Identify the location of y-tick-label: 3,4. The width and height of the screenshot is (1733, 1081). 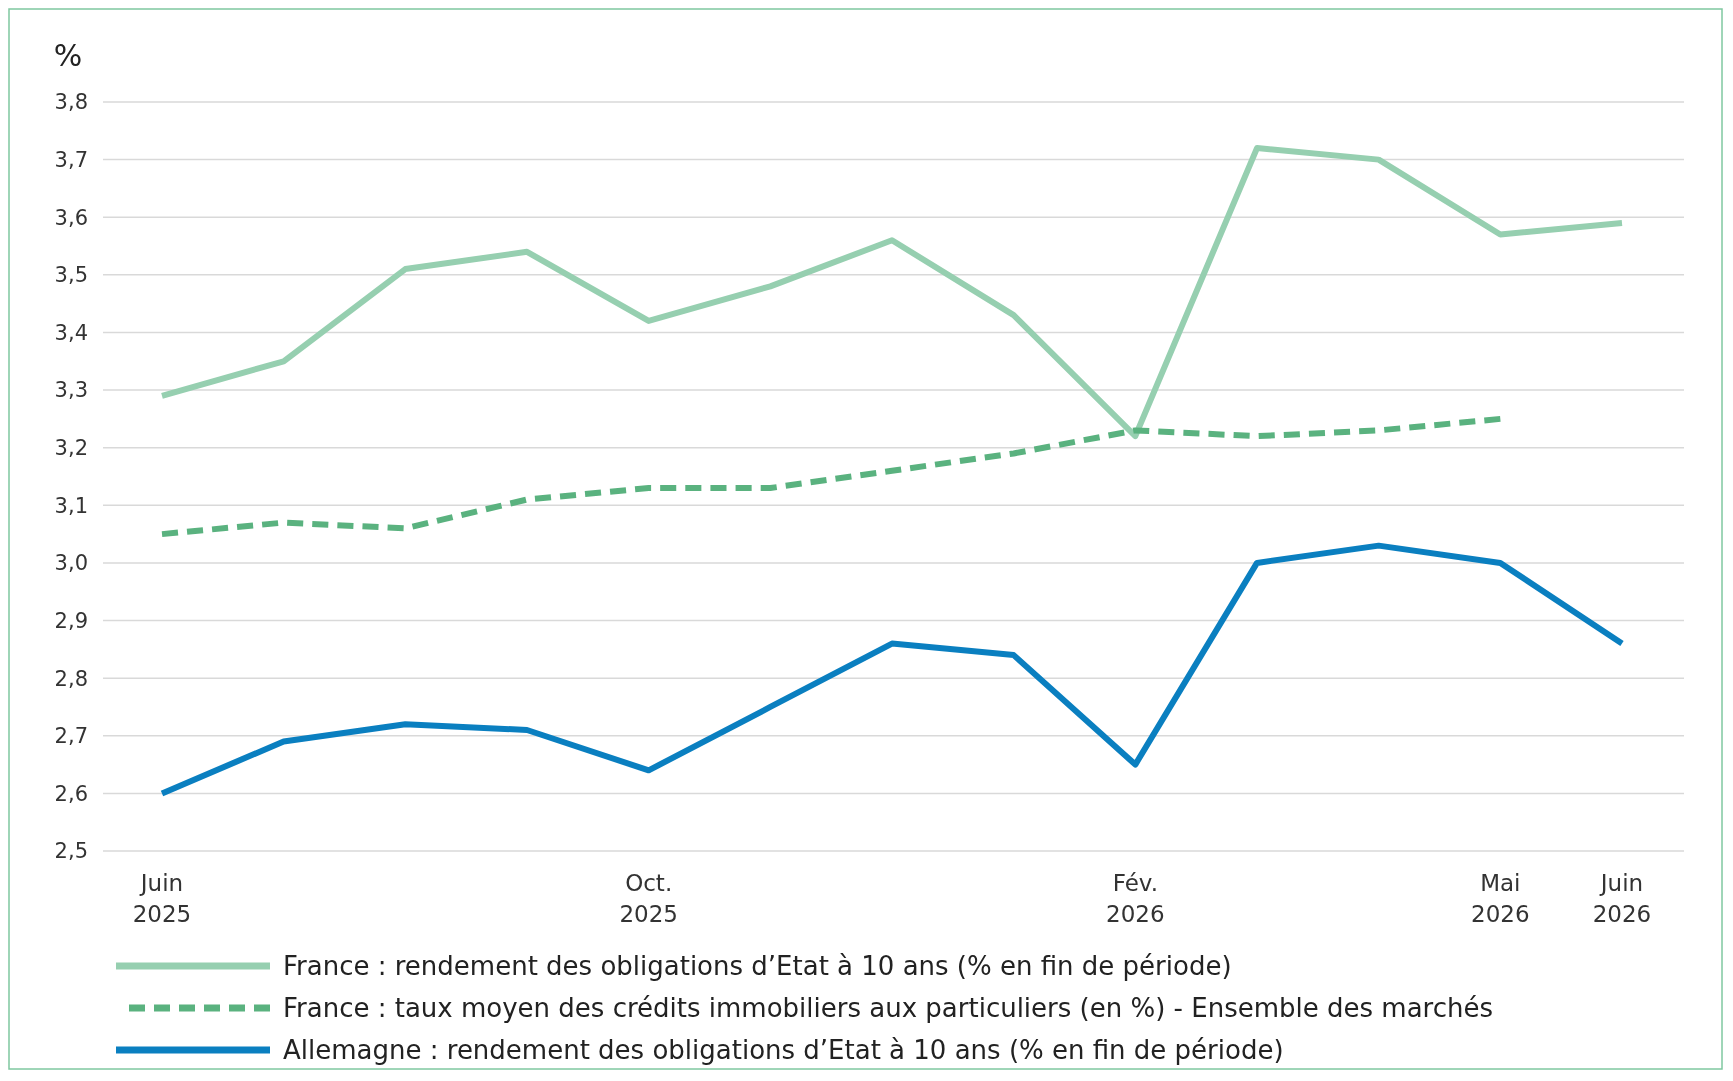
(71, 332).